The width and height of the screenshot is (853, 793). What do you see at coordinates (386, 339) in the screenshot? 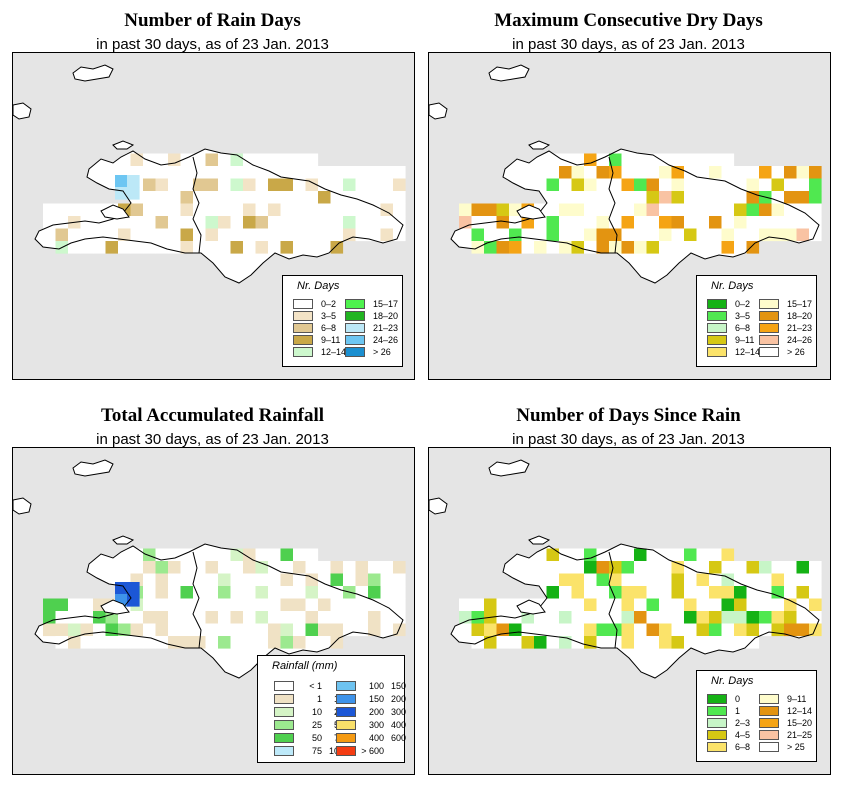
I see `legend-label: 24–26` at bounding box center [386, 339].